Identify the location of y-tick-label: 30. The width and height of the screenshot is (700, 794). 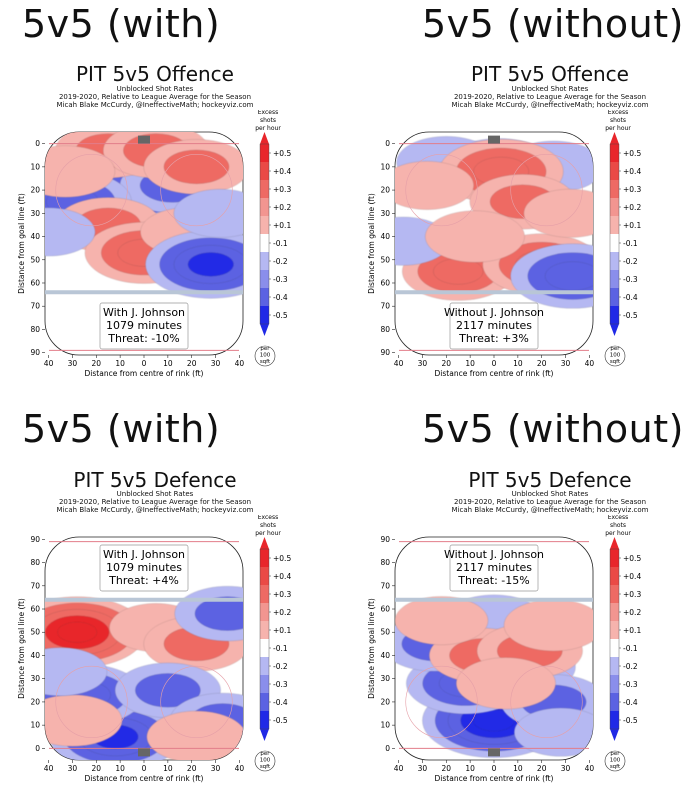
(35, 213).